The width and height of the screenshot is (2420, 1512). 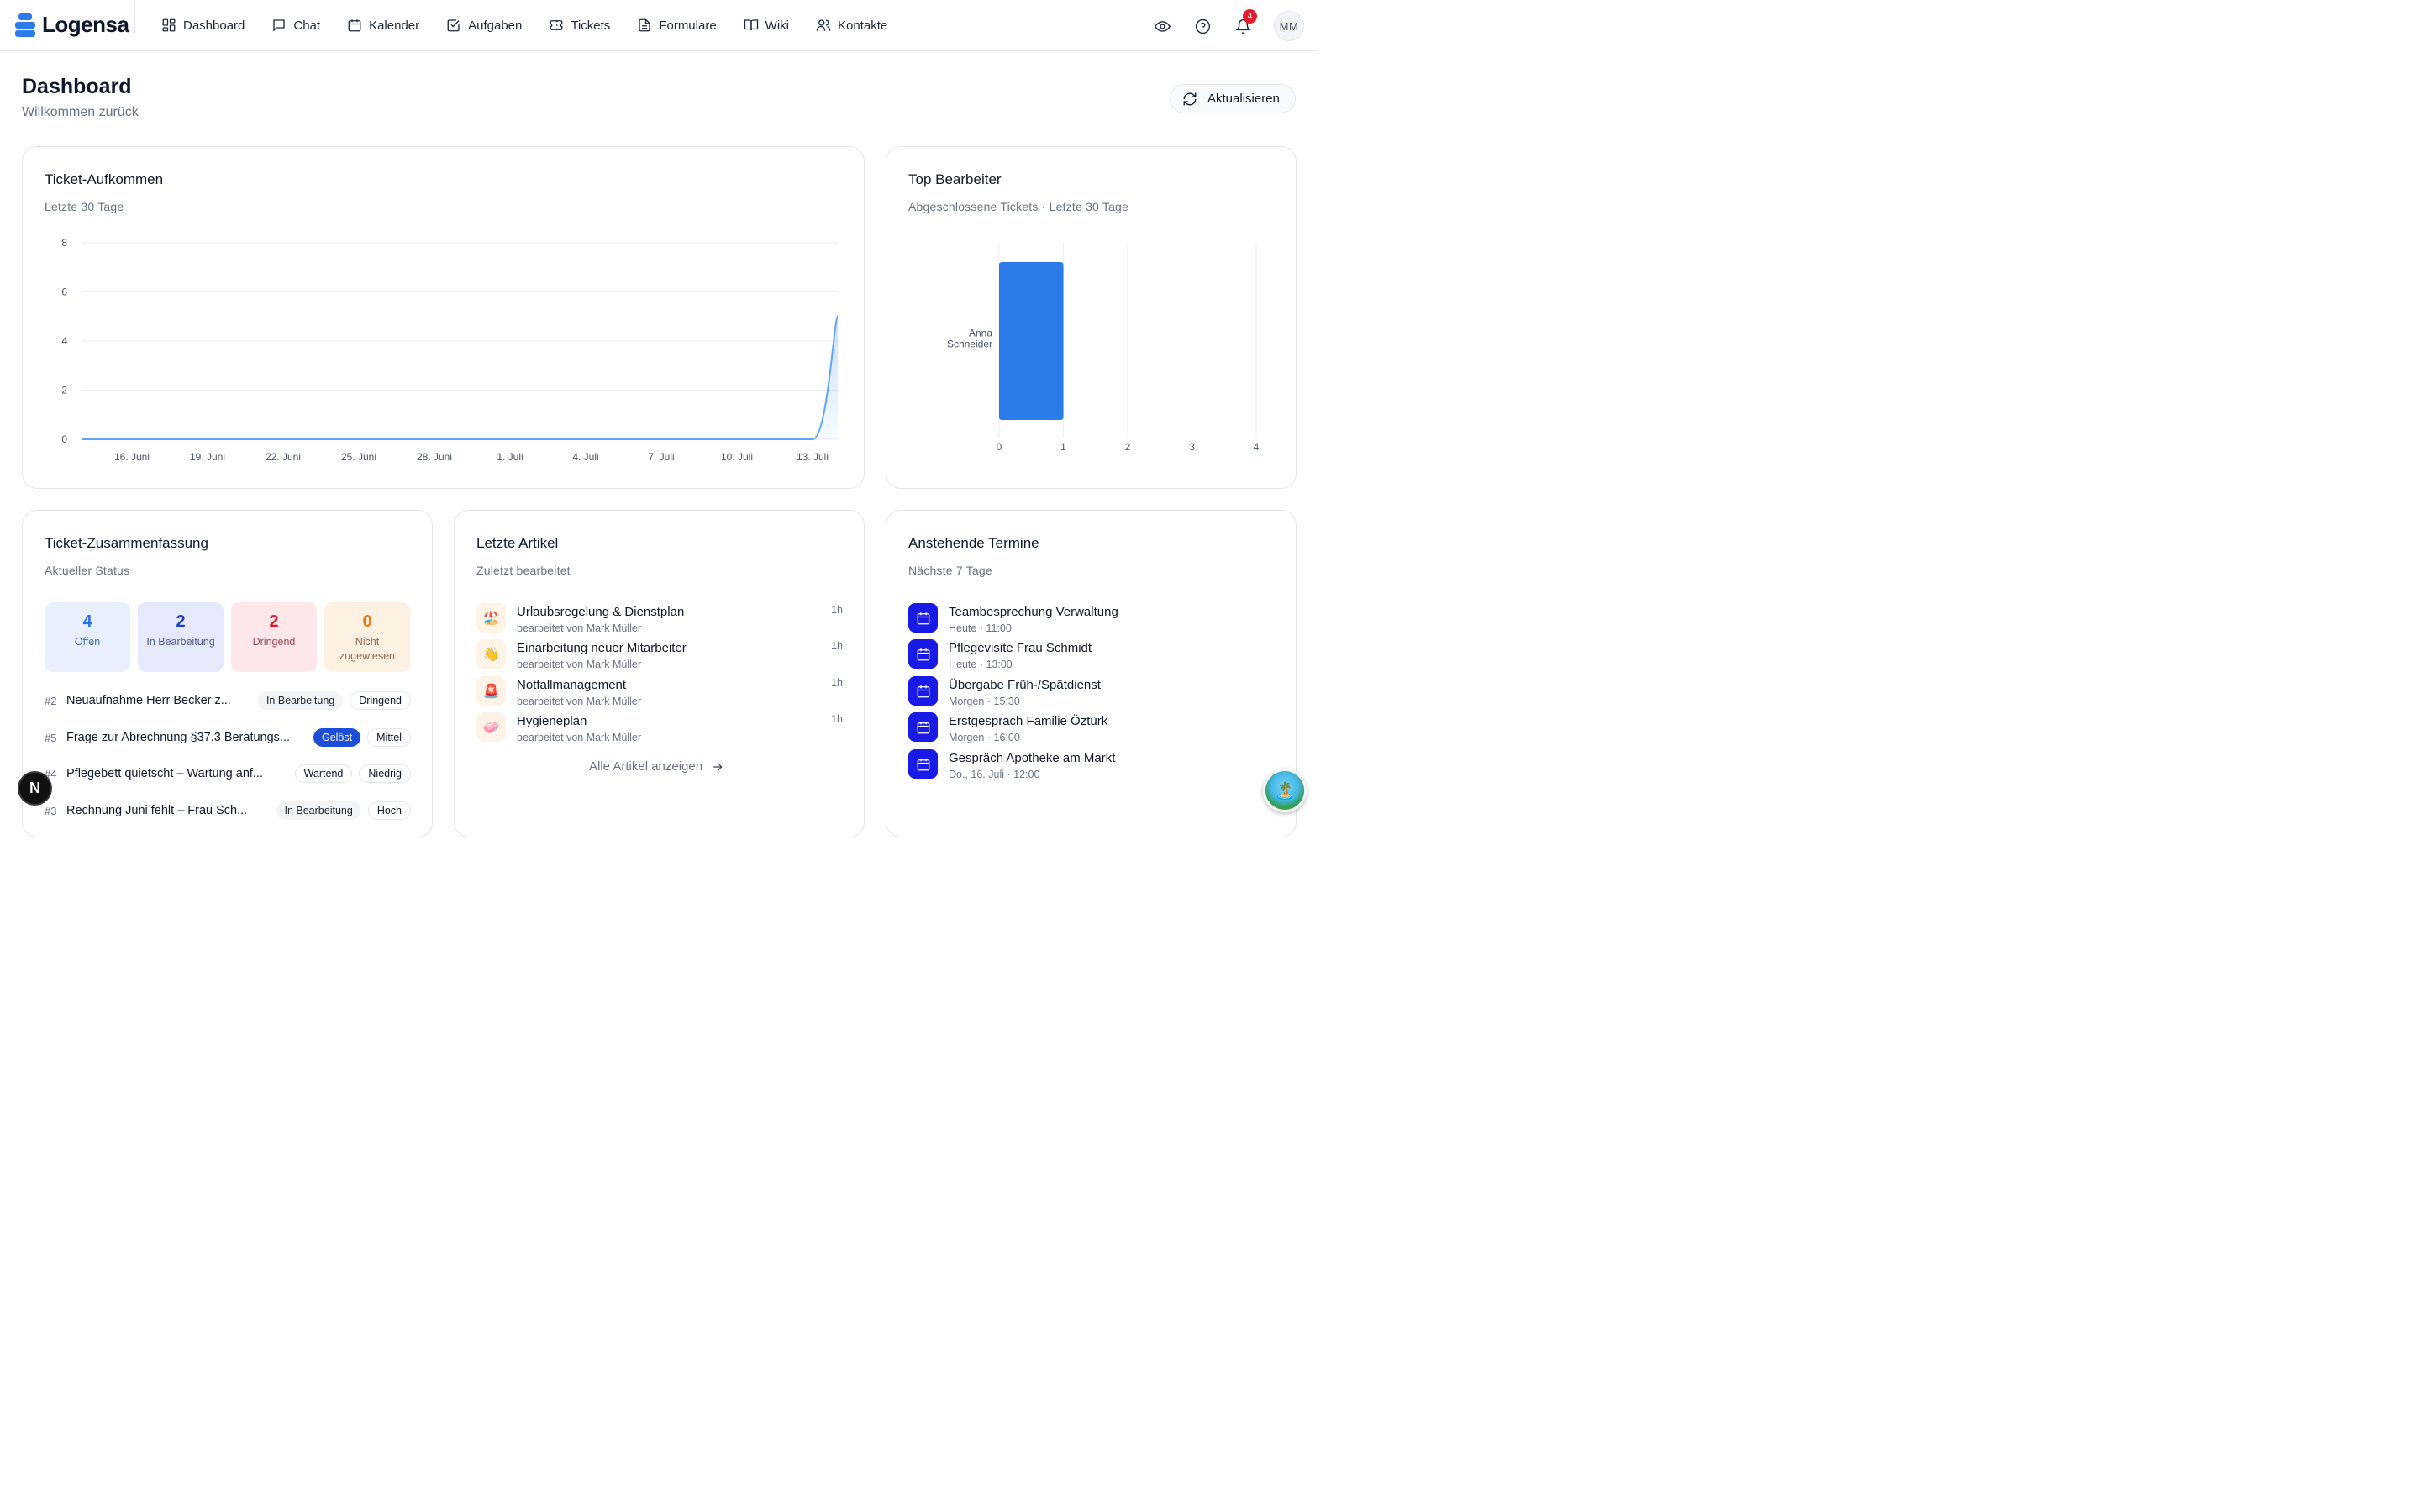 What do you see at coordinates (389, 810) in the screenshot?
I see `priority-badge: Hoch` at bounding box center [389, 810].